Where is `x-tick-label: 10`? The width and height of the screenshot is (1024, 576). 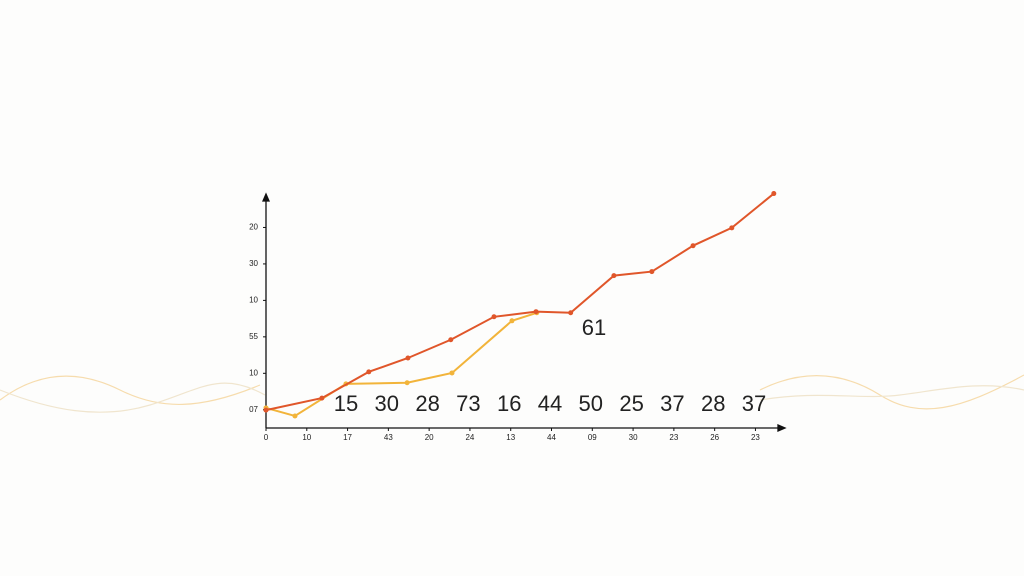
x-tick-label: 10 is located at coordinates (306, 437).